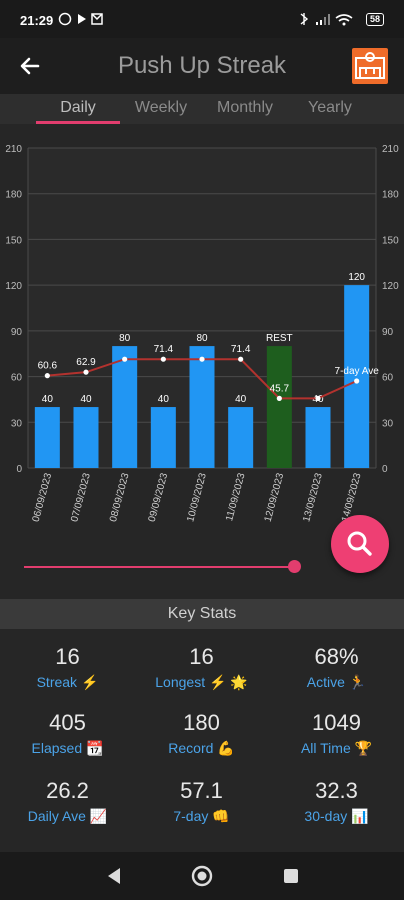  I want to click on y-tick-label-left: 0, so click(19, 469).